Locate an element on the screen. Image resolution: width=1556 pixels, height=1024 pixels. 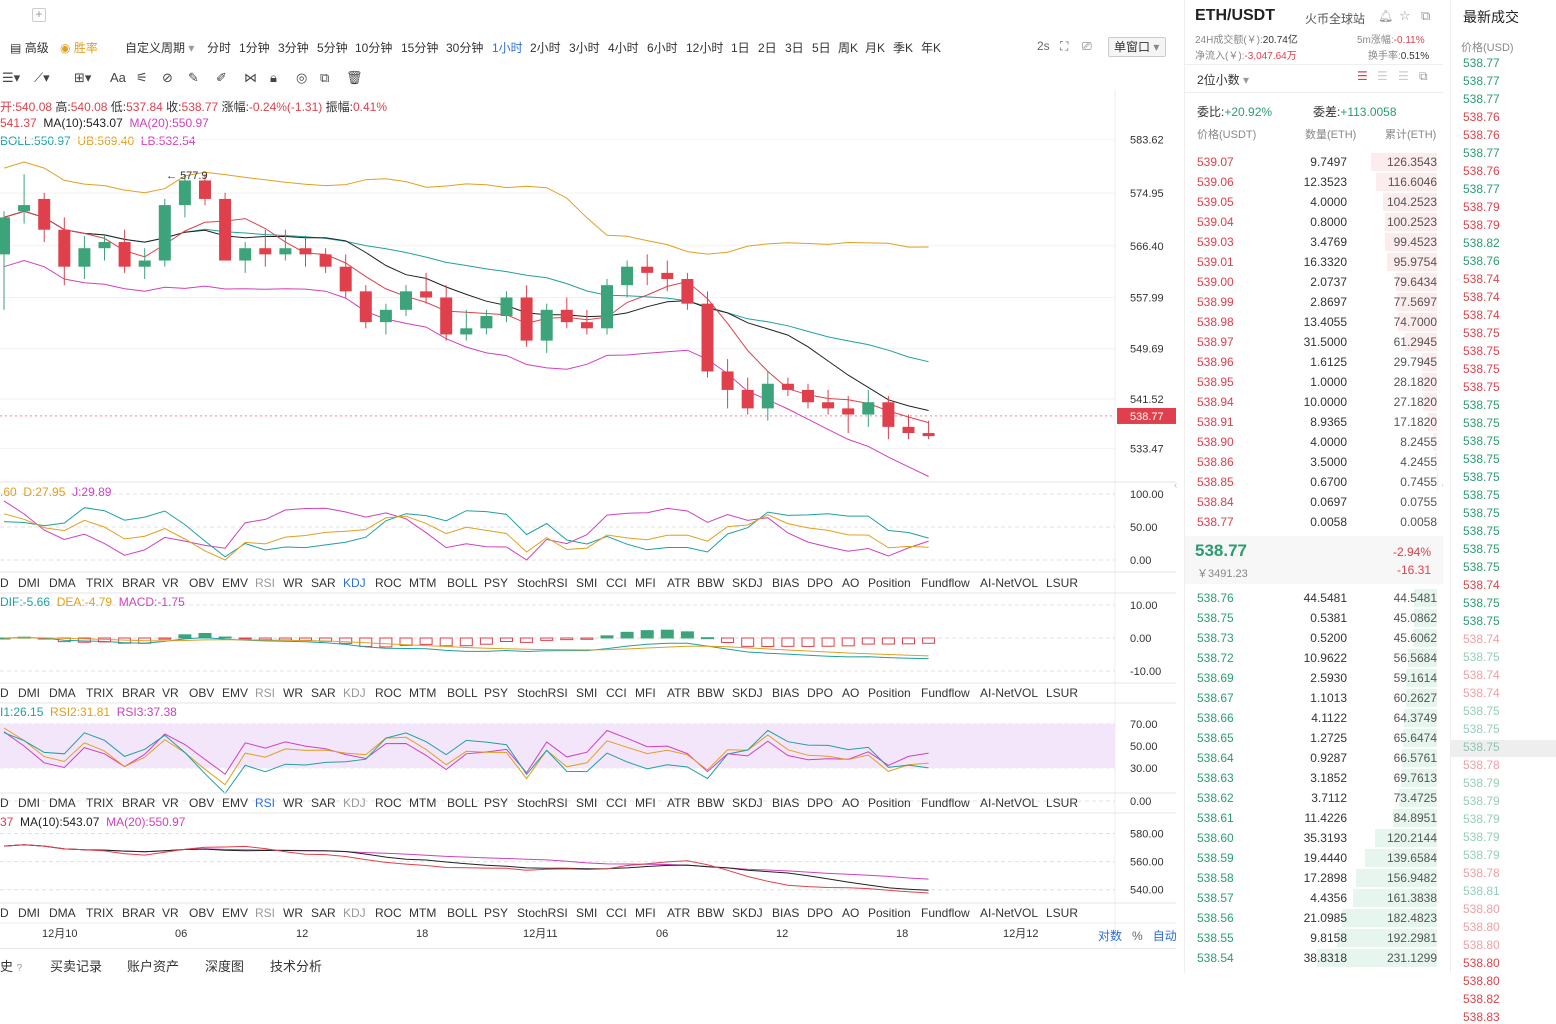
collapse-left-icon: ‹ is located at coordinates (1175, 485).